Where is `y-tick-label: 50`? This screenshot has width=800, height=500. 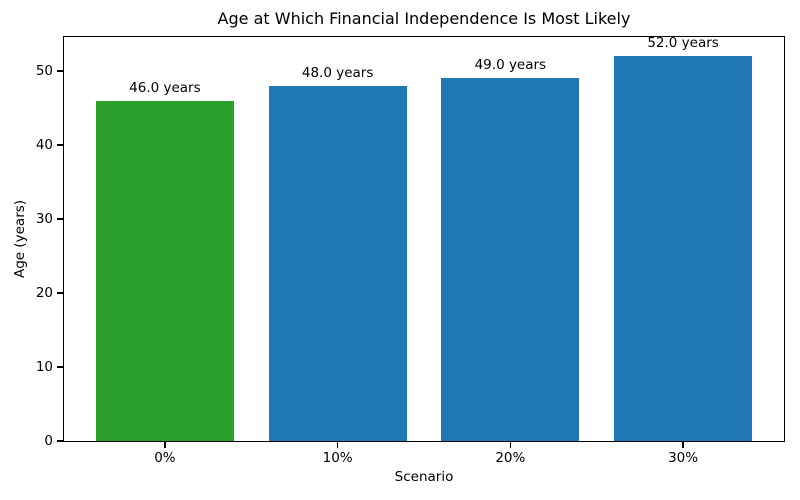 y-tick-label: 50 is located at coordinates (44, 71).